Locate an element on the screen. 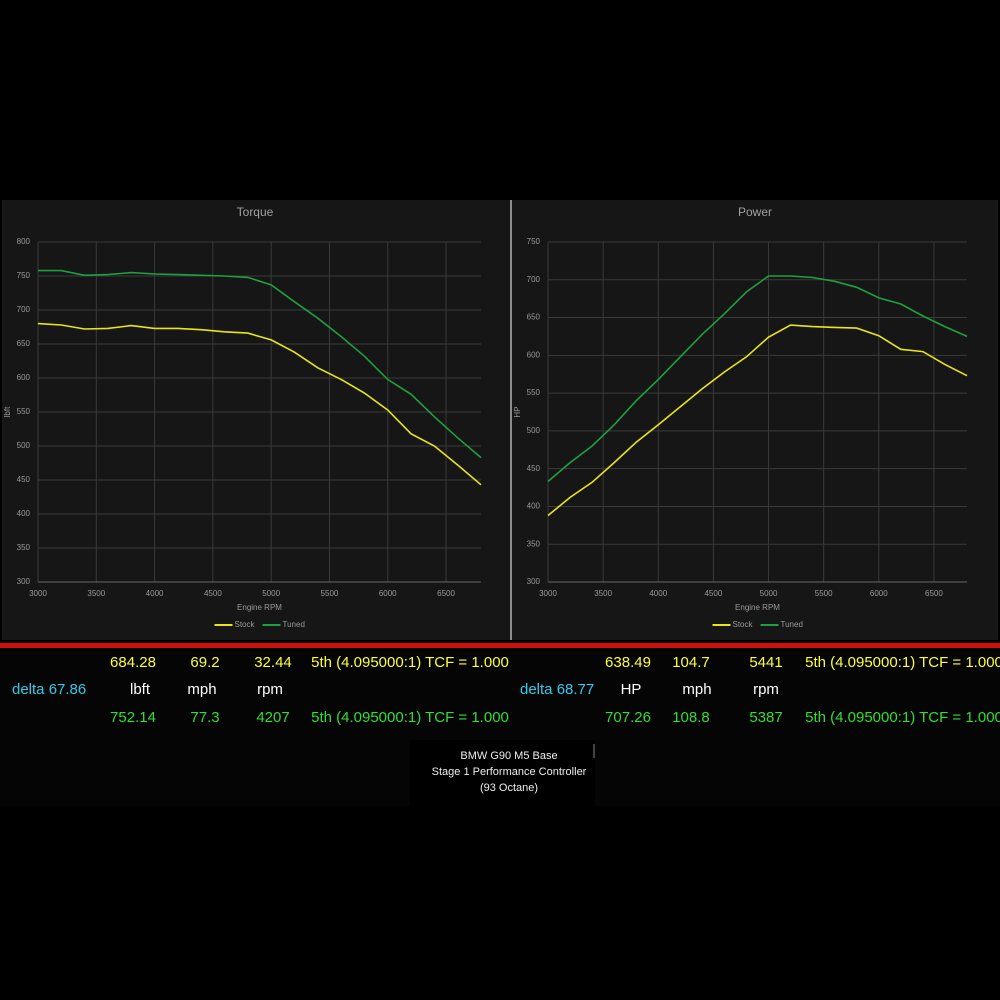  stock-value: 104.7 is located at coordinates (691, 662).